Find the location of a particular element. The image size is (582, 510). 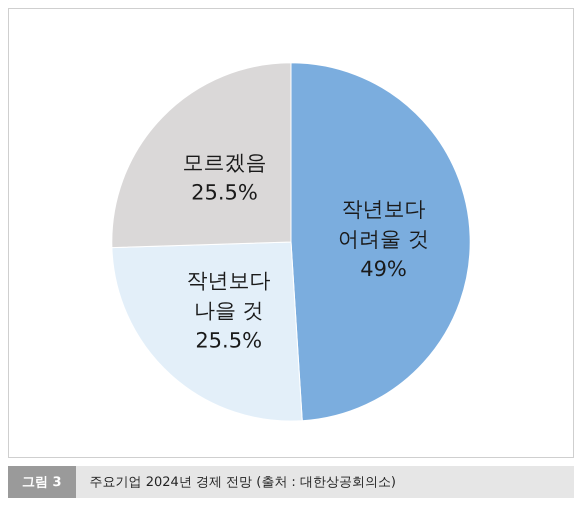

slice-label: 작년보다 어려울 것 is located at coordinates (383, 224).